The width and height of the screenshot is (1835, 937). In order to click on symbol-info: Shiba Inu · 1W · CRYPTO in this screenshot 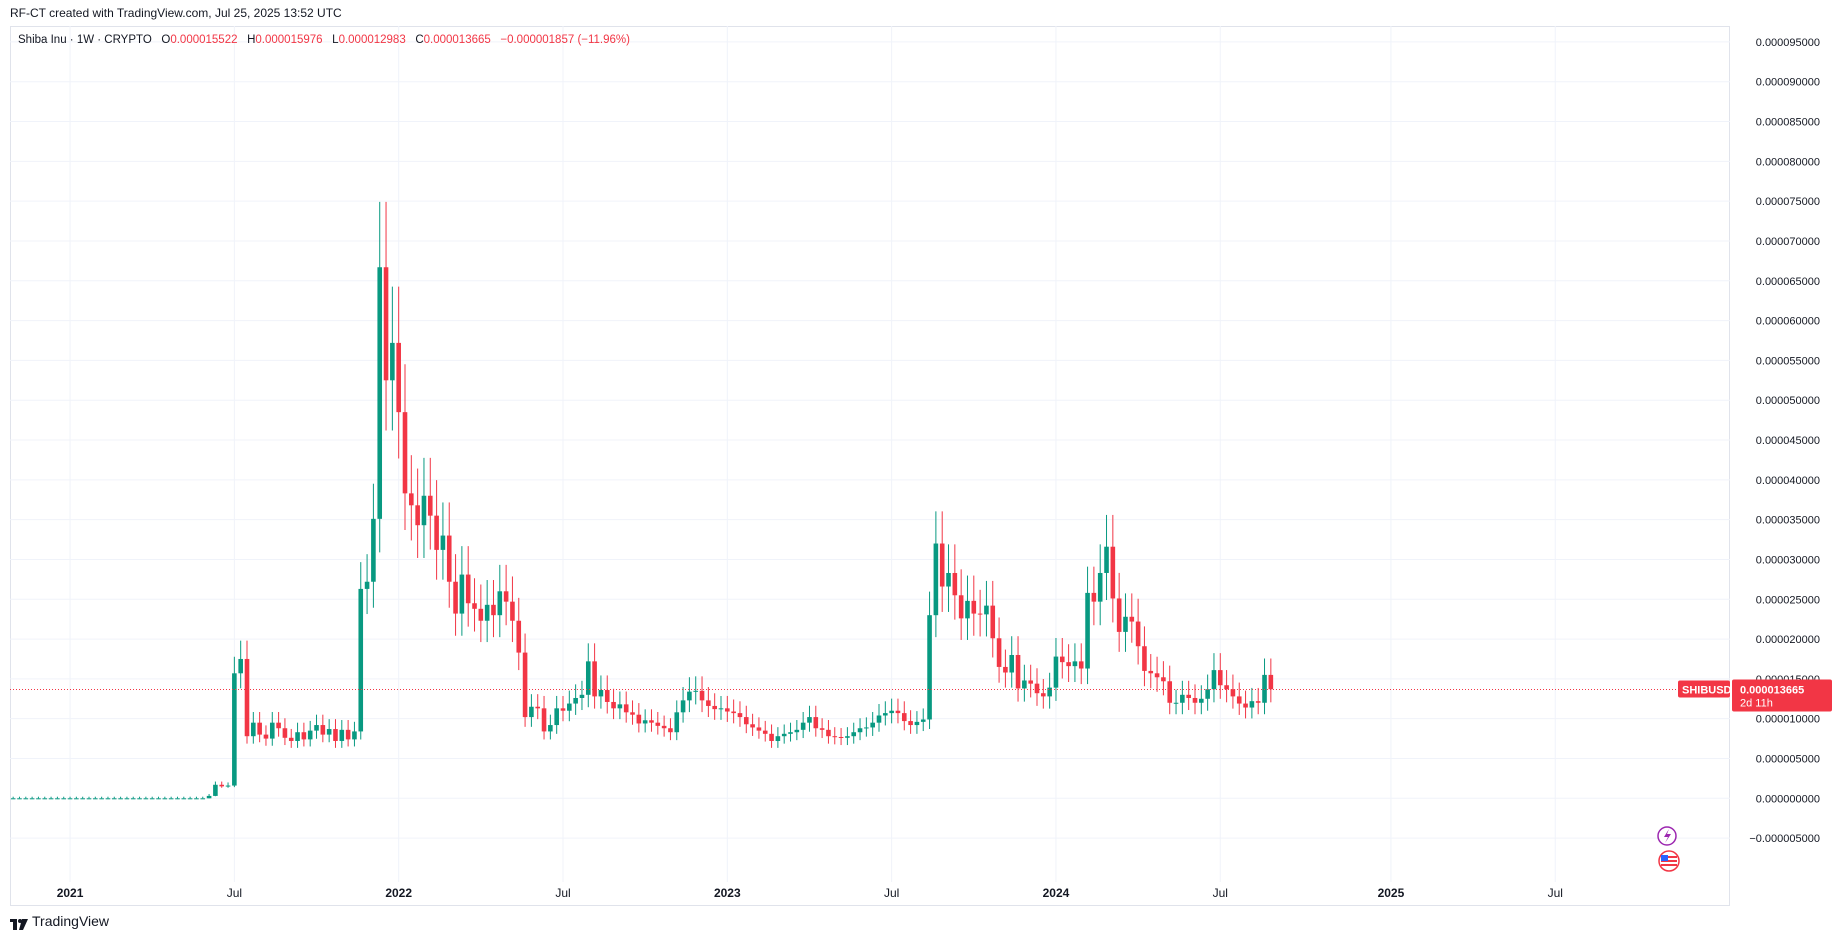, I will do `click(85, 40)`.